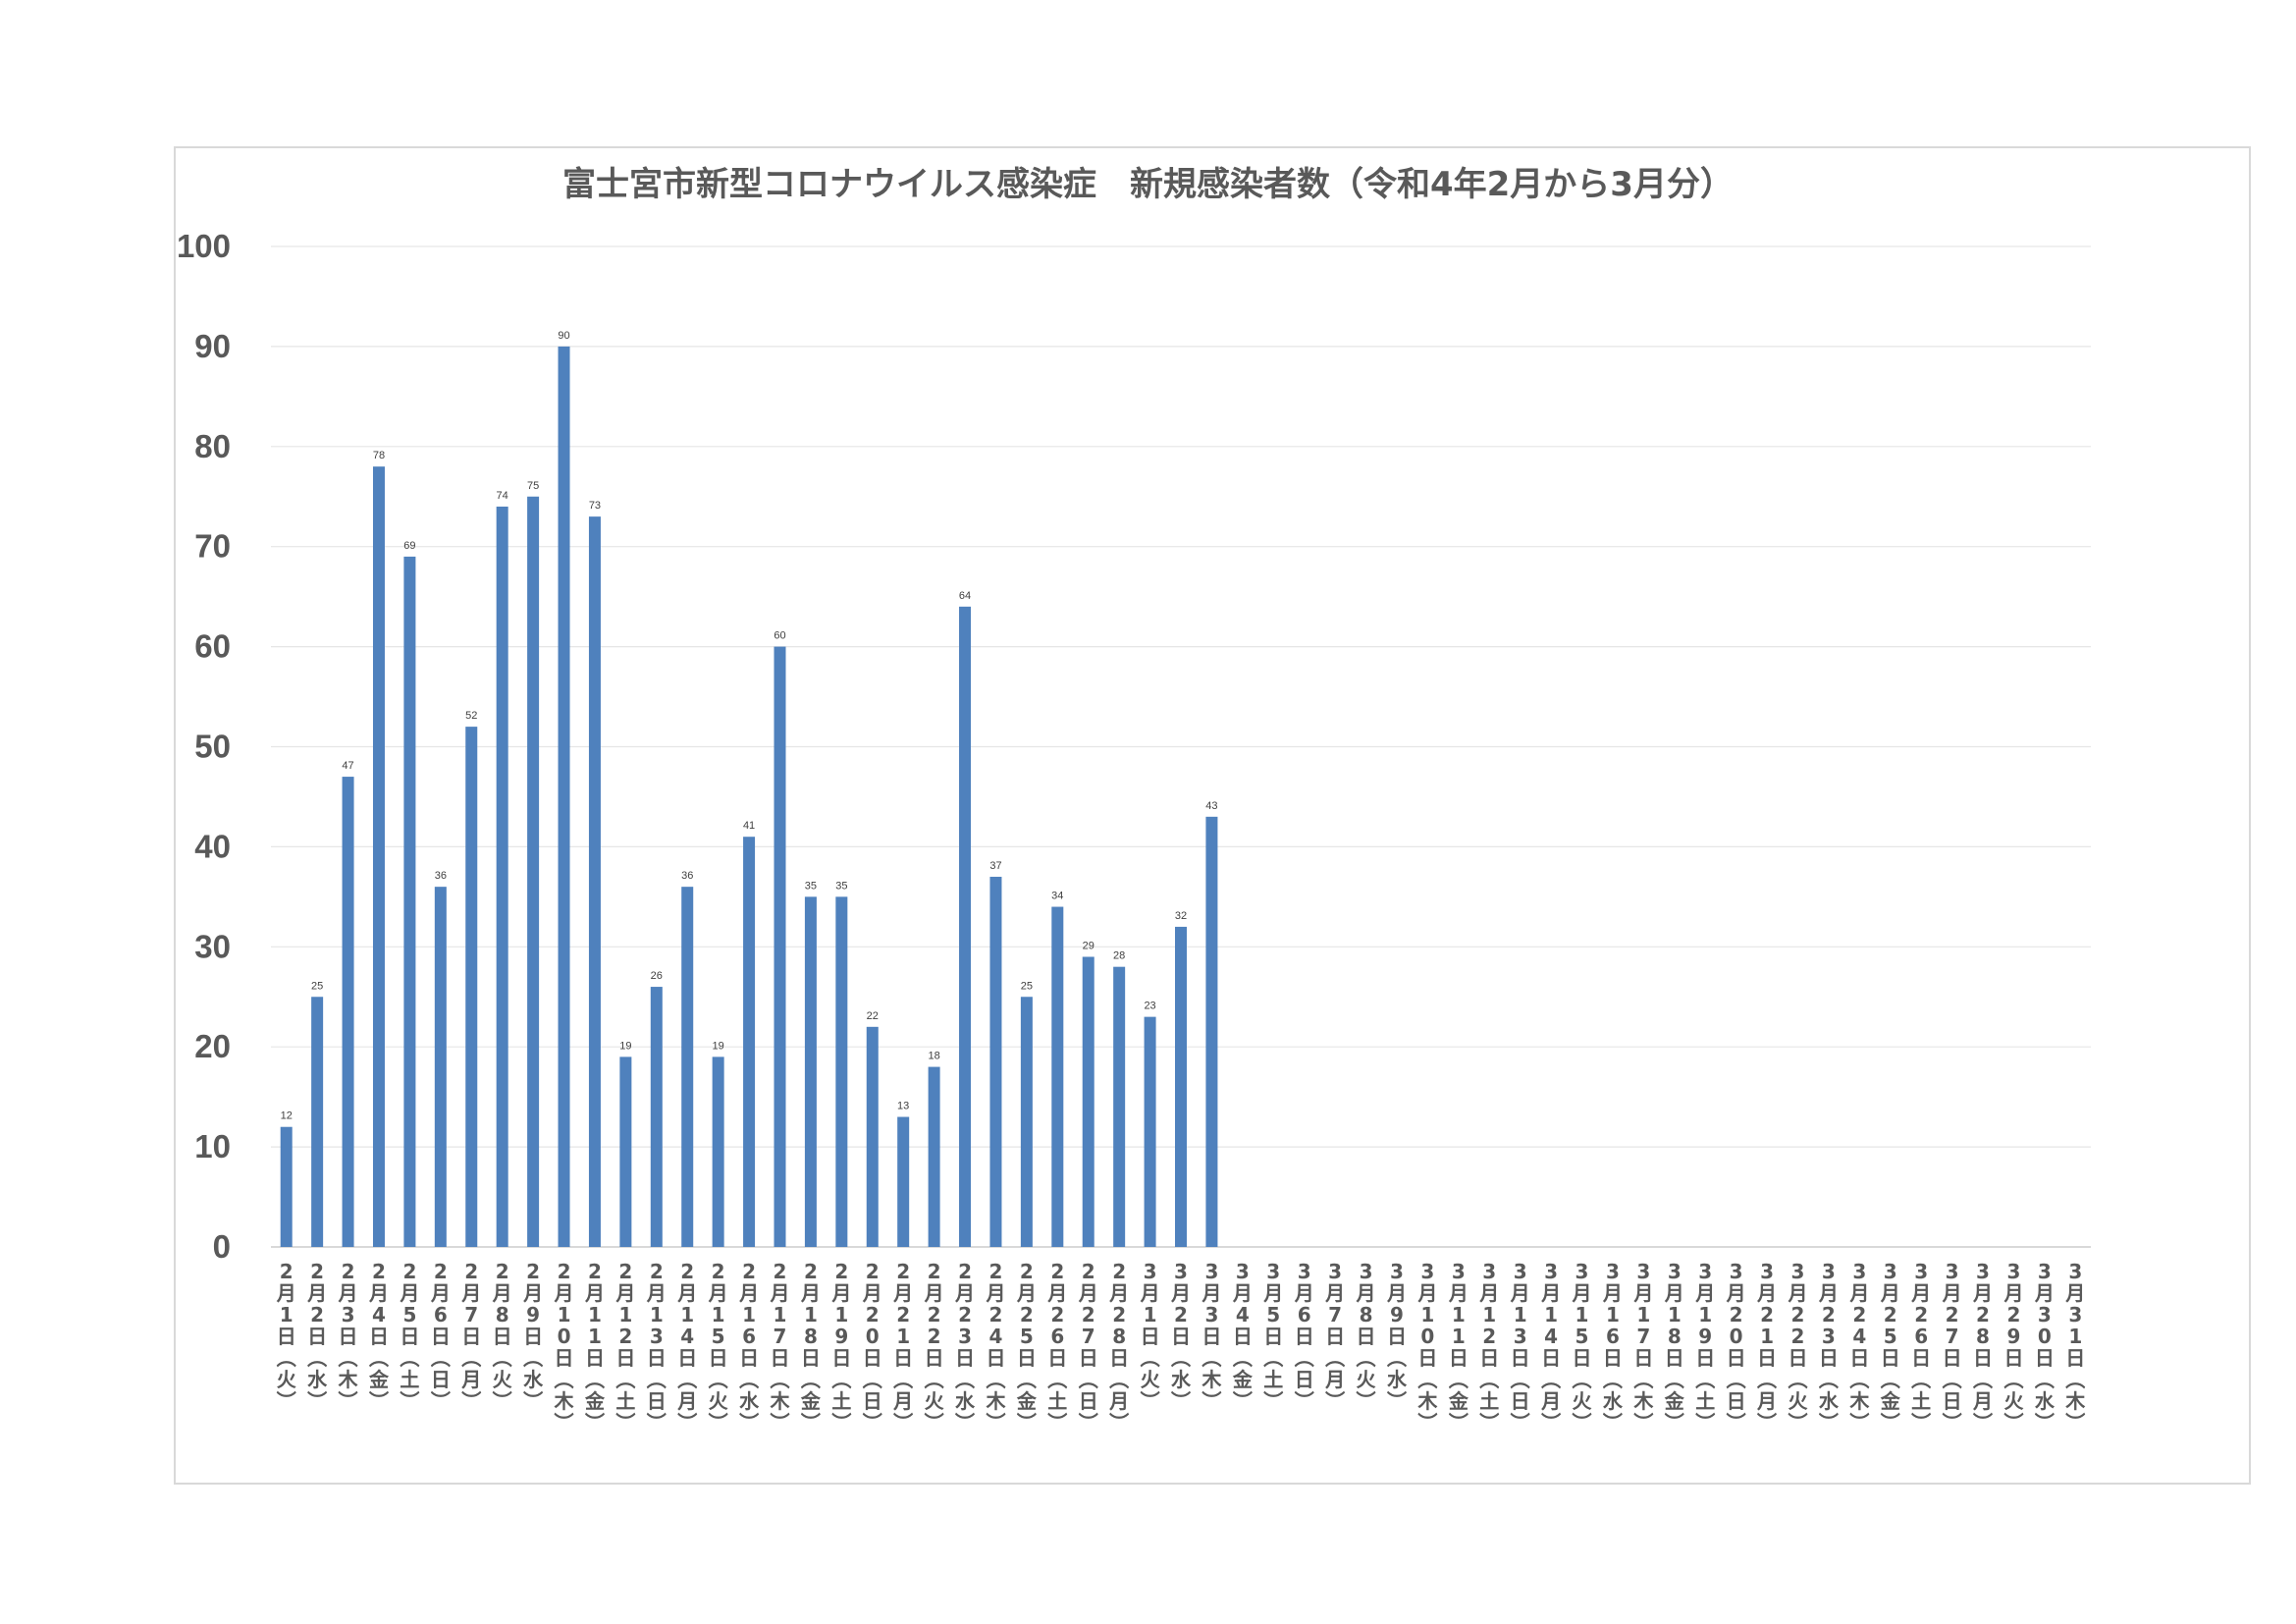 The height and width of the screenshot is (1624, 2296). What do you see at coordinates (595, 506) in the screenshot?
I see `data-label: 73` at bounding box center [595, 506].